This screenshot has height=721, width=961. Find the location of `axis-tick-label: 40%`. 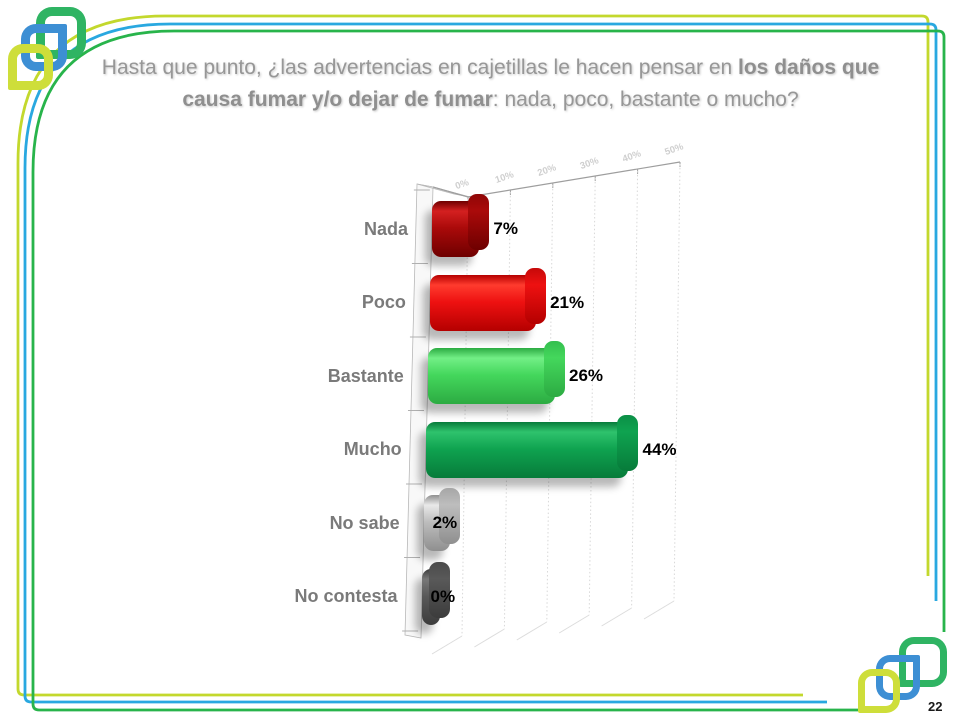

axis-tick-label: 40% is located at coordinates (632, 156).